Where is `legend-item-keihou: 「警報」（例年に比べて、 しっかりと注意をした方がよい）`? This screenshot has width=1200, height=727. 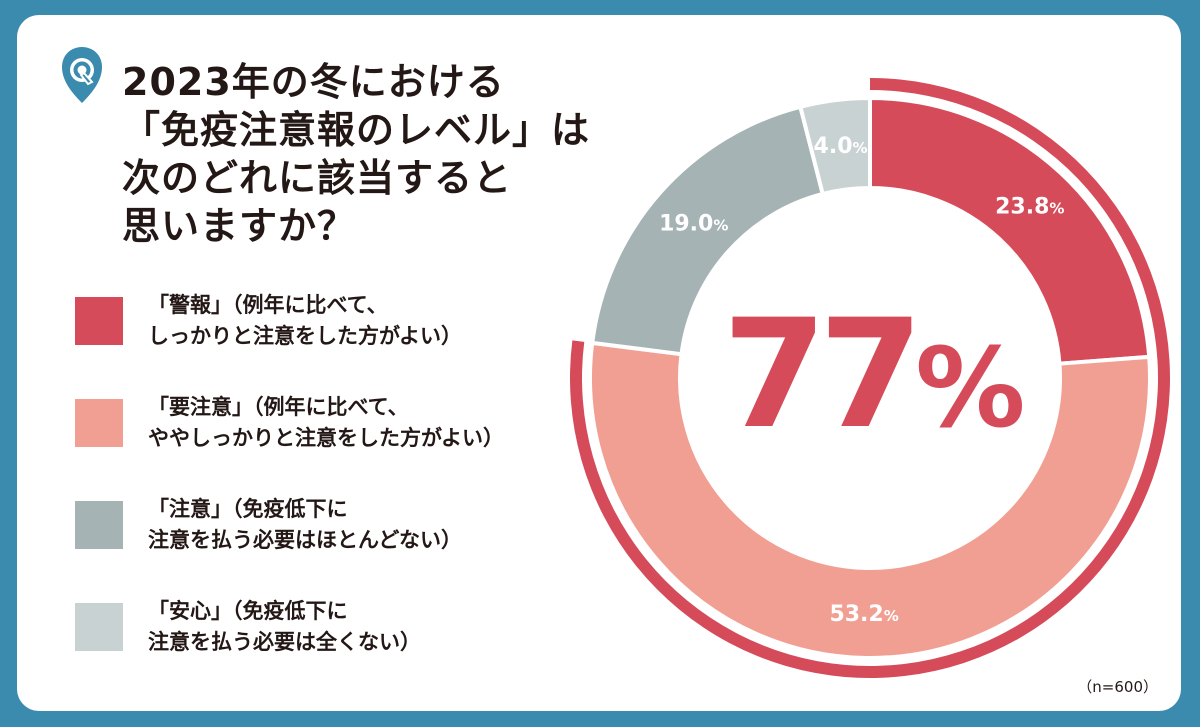
legend-item-keihou: 「警報」（例年に比べて、 しっかりと注意をした方がよい） is located at coordinates (268, 321).